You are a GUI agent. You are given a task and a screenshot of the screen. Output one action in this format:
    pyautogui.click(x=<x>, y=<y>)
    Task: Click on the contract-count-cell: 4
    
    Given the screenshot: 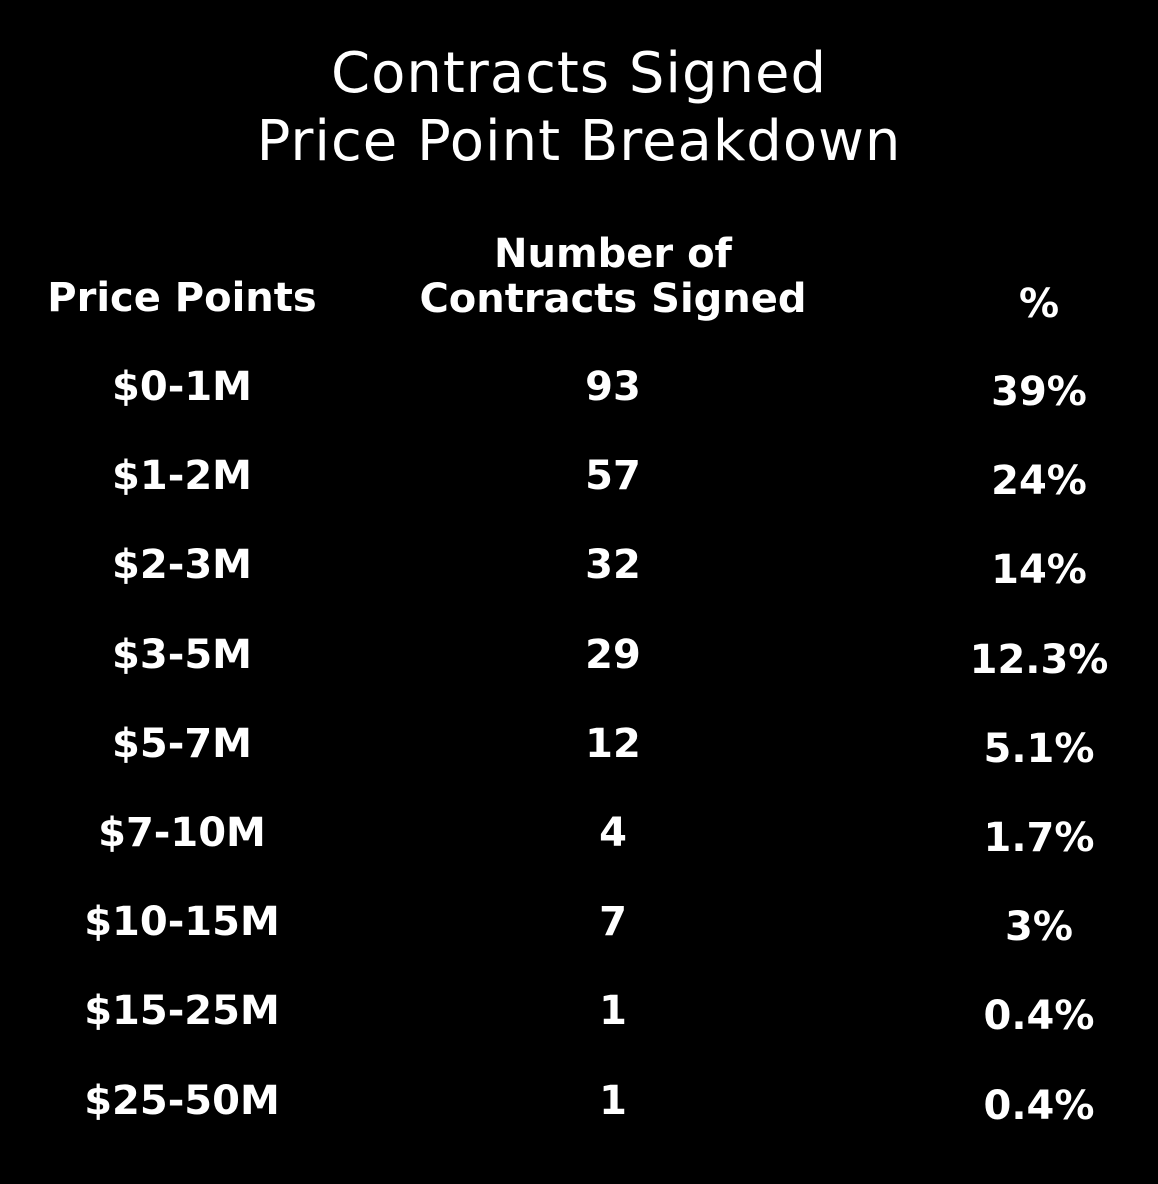 What is the action you would take?
    pyautogui.click(x=613, y=833)
    